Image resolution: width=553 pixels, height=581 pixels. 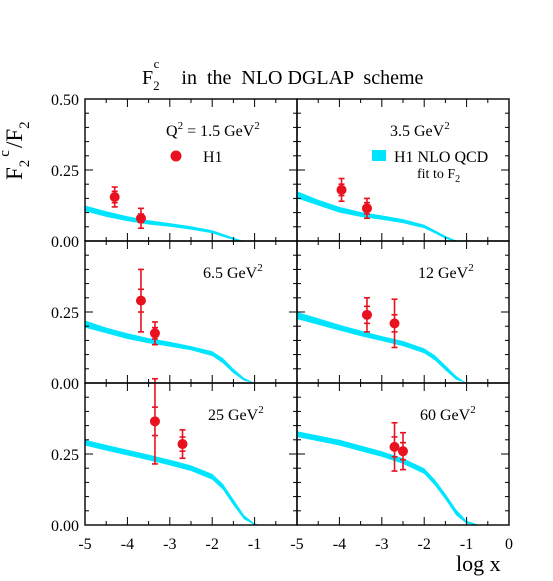 I want to click on panel-label-value: 25 GeV, so click(x=233, y=415).